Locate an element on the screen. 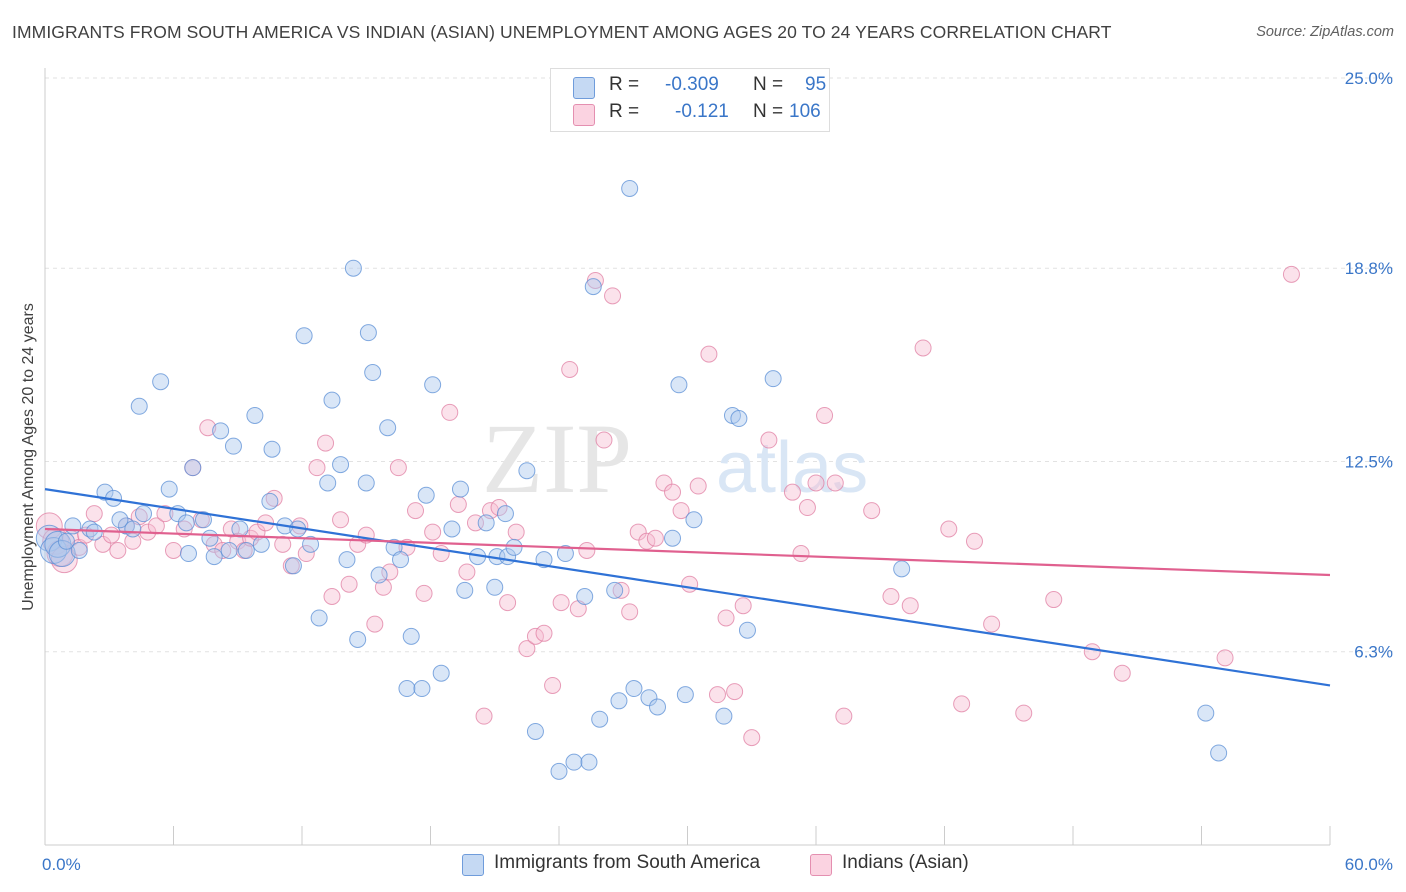 Image resolution: width=1406 pixels, height=892 pixels. y-tick-label: 25.0% is located at coordinates (1369, 78).